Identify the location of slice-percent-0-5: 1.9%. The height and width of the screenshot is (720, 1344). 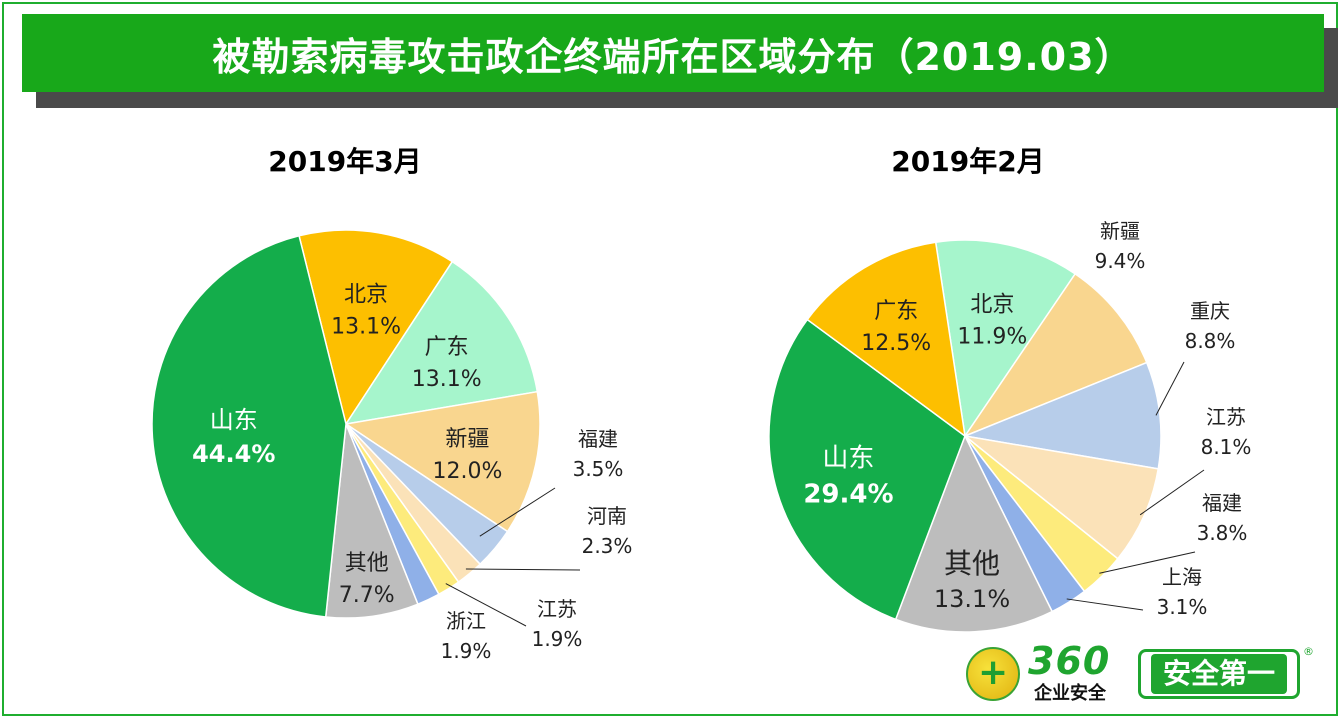
(557, 639).